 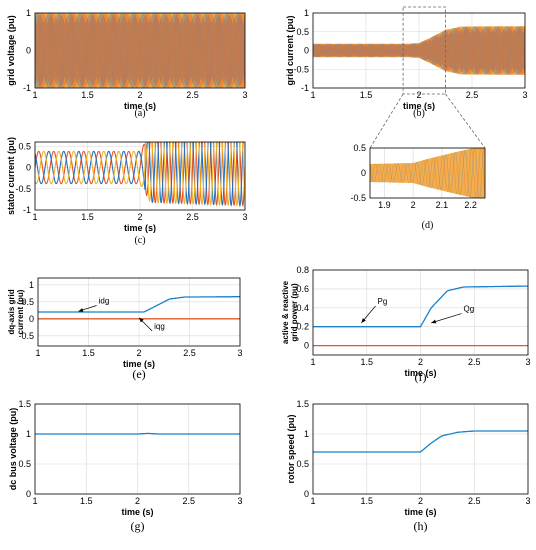 I want to click on panel-caption: (d), so click(x=428, y=225).